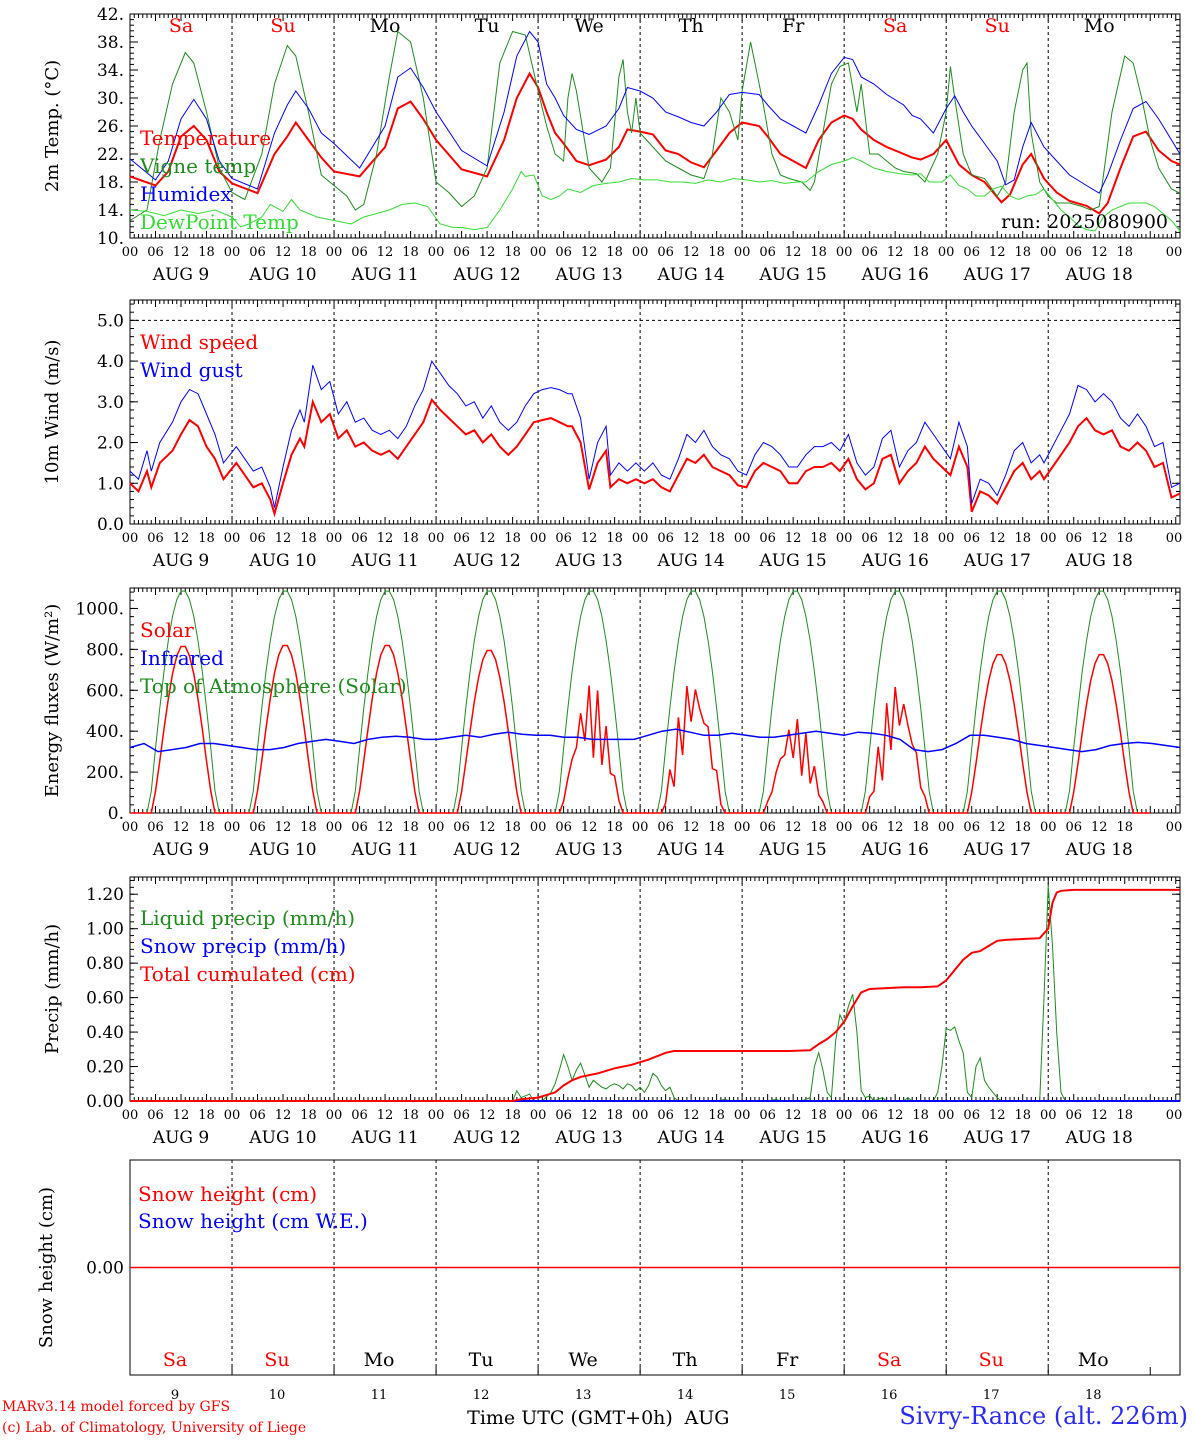 The width and height of the screenshot is (1194, 1440). What do you see at coordinates (582, 1360) in the screenshot?
I see `day-name: We` at bounding box center [582, 1360].